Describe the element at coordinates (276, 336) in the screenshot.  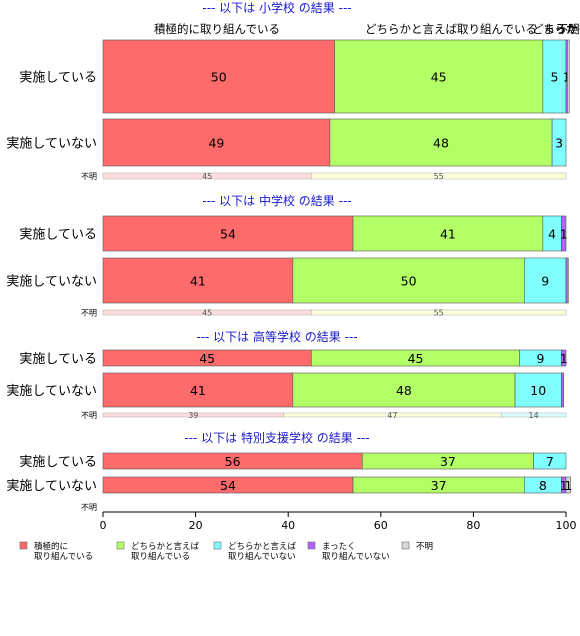
I see `panel-title: --- 以下は 高等学校 の結果 ---` at that location.